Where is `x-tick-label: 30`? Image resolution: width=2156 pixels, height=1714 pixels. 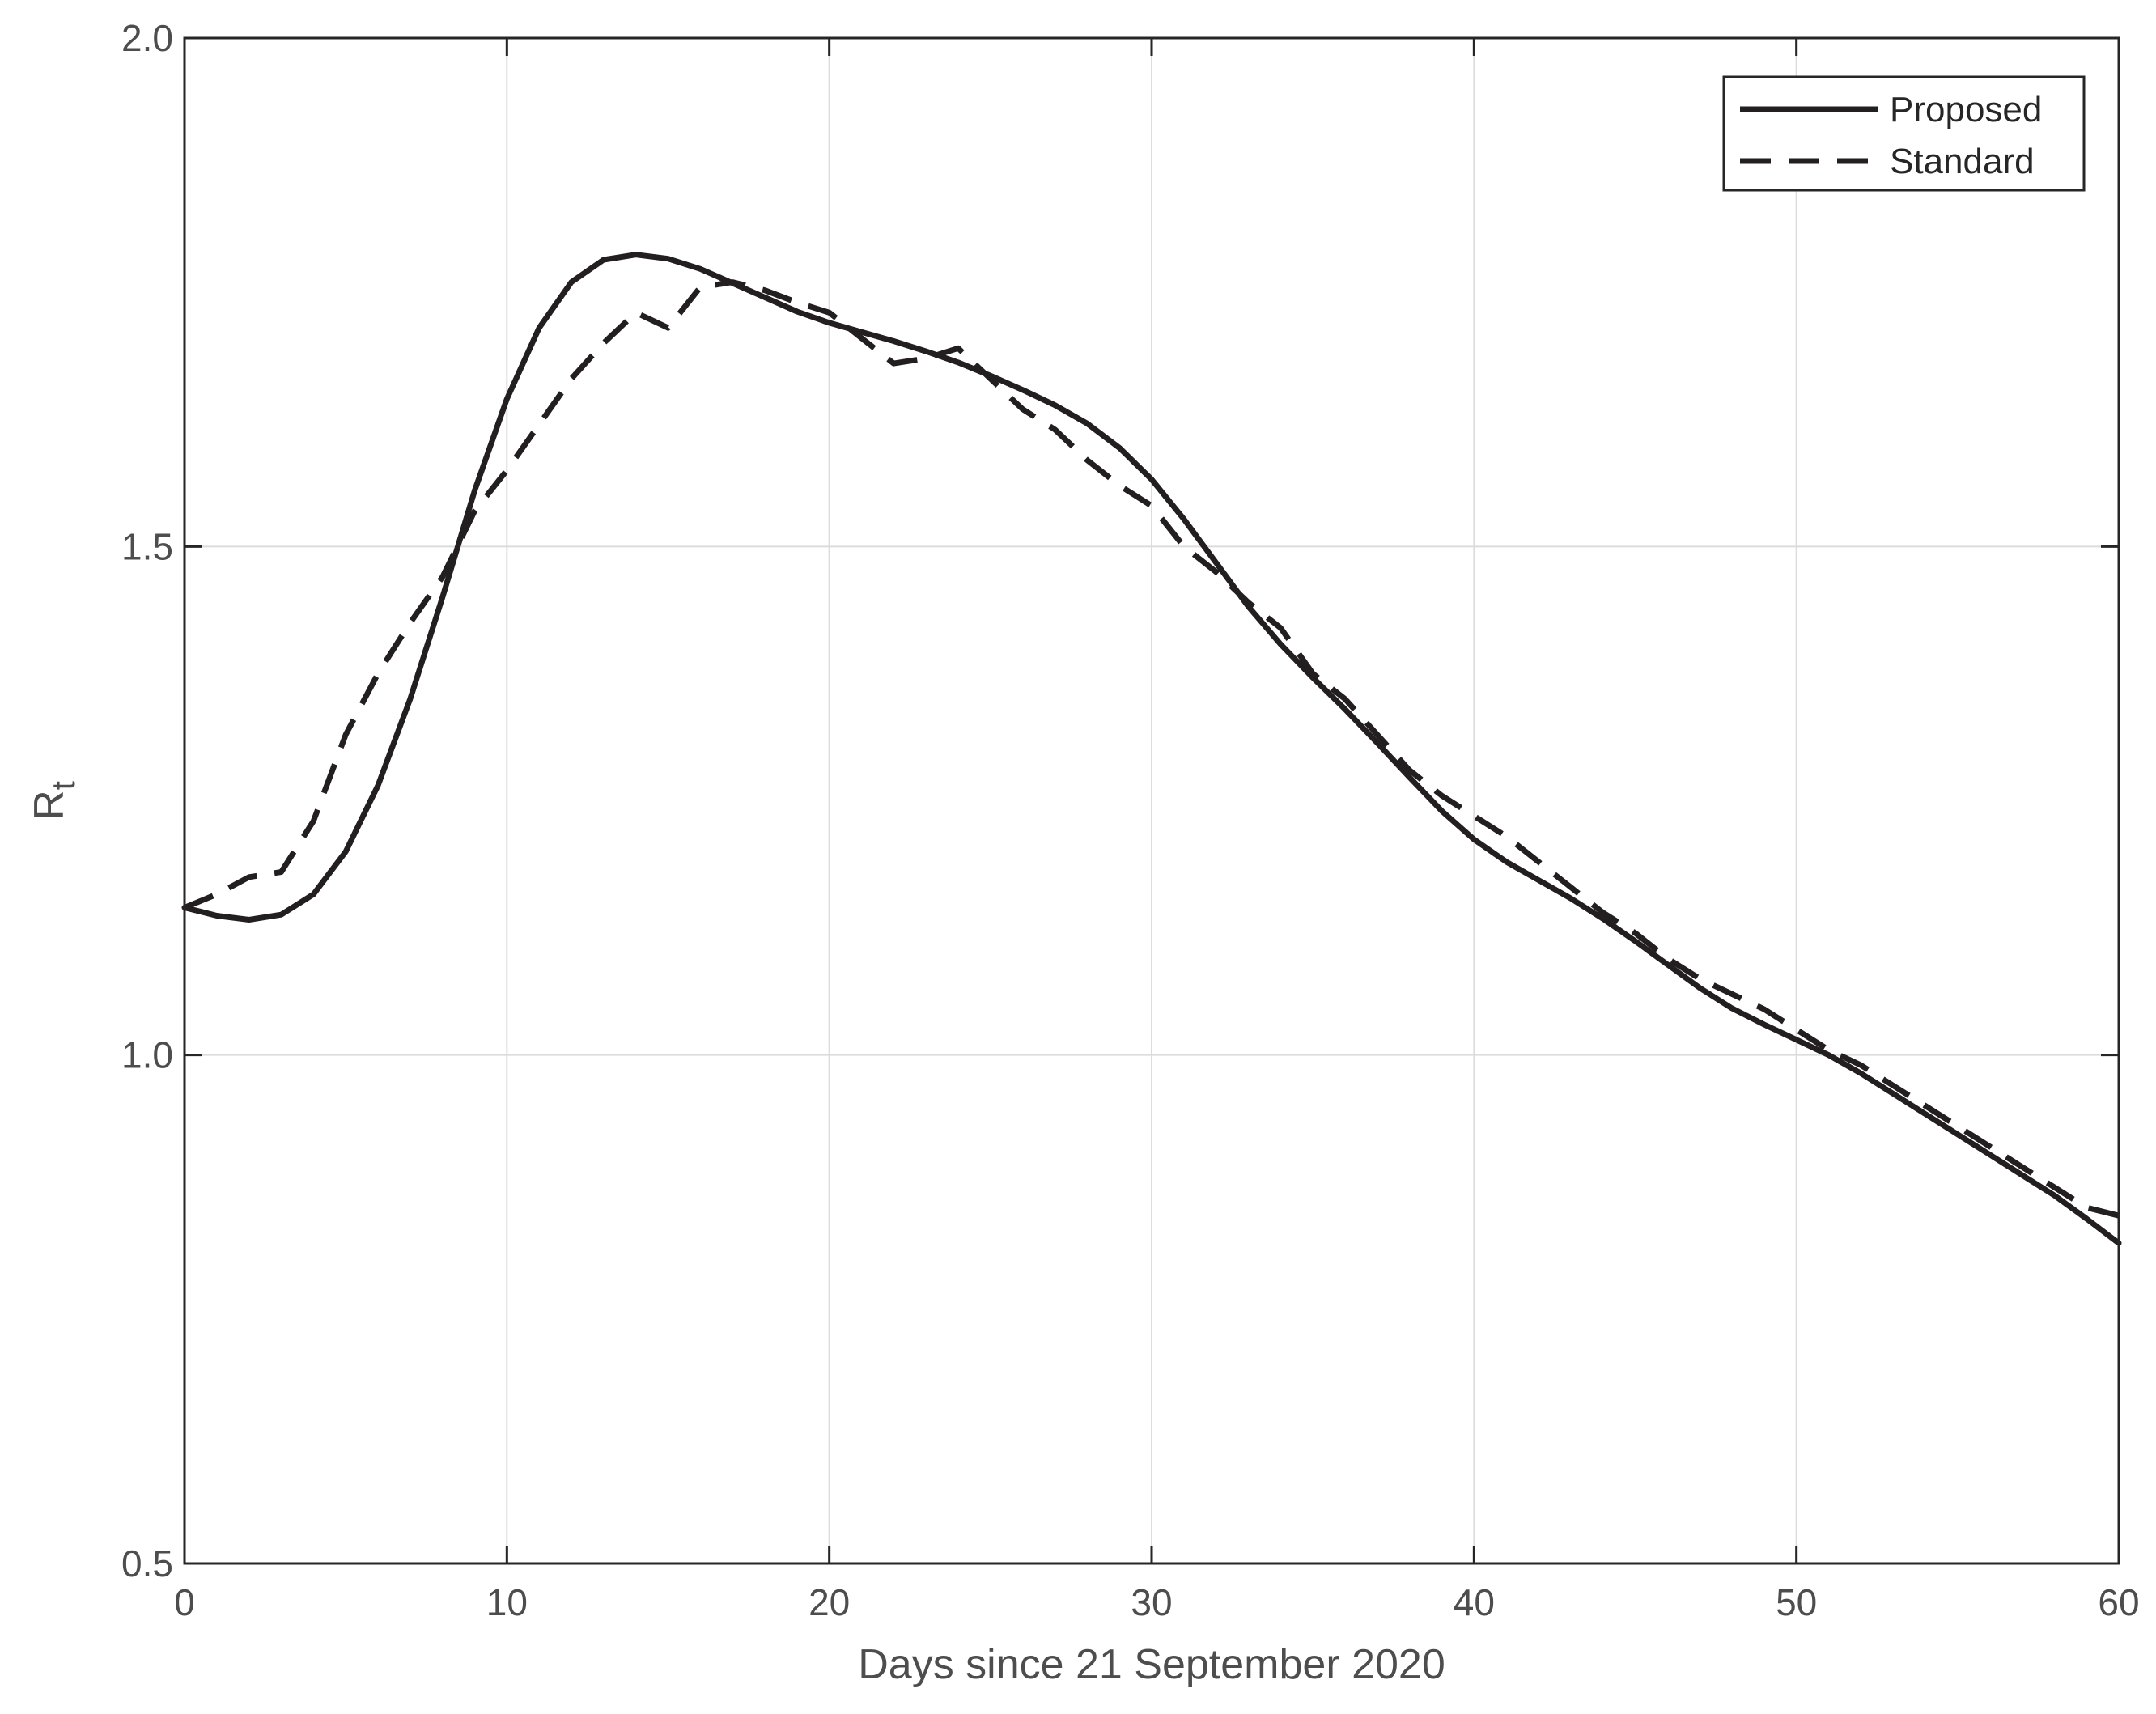
x-tick-label: 30 is located at coordinates (1151, 1602).